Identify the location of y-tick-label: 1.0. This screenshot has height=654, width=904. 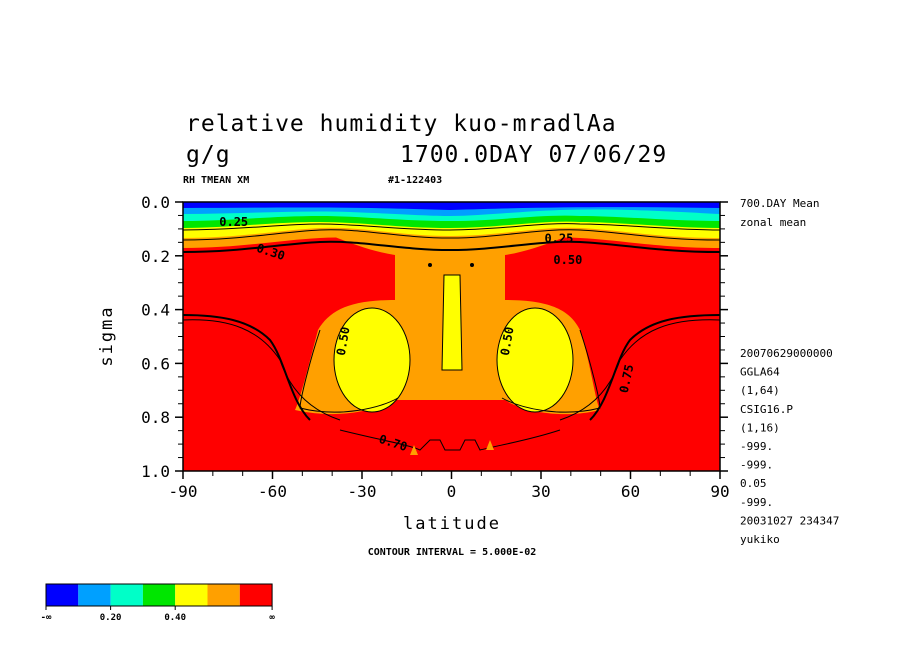
(155, 471).